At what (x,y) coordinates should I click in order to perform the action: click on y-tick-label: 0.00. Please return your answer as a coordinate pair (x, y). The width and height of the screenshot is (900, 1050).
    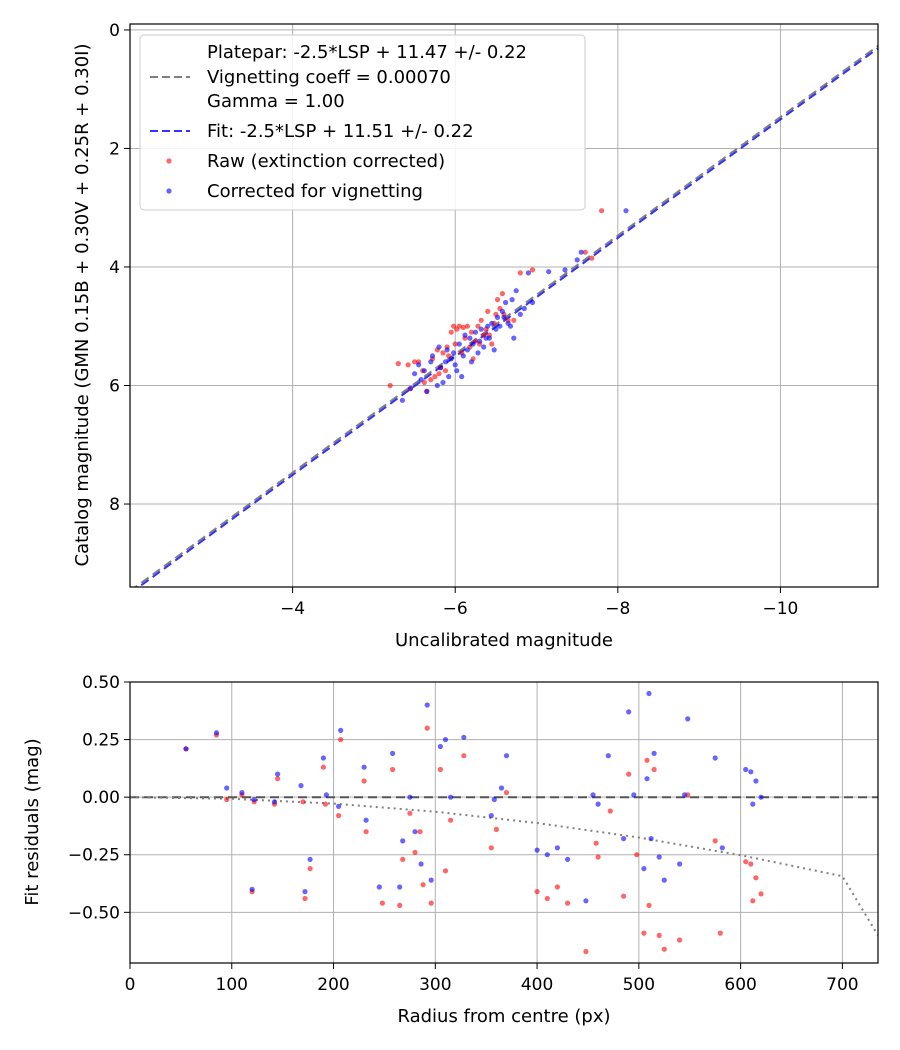
    Looking at the image, I should click on (101, 798).